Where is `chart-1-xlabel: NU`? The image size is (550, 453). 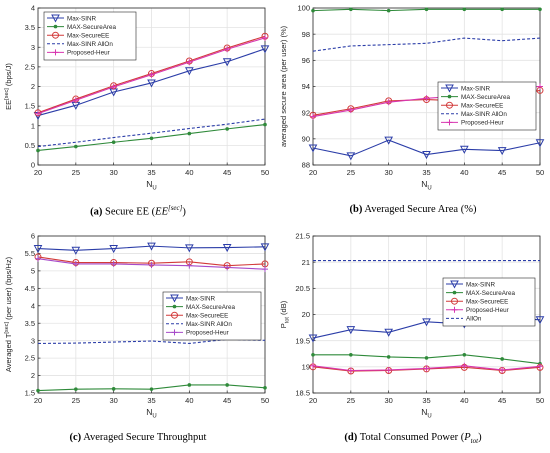 chart-1-xlabel: NU is located at coordinates (426, 185).